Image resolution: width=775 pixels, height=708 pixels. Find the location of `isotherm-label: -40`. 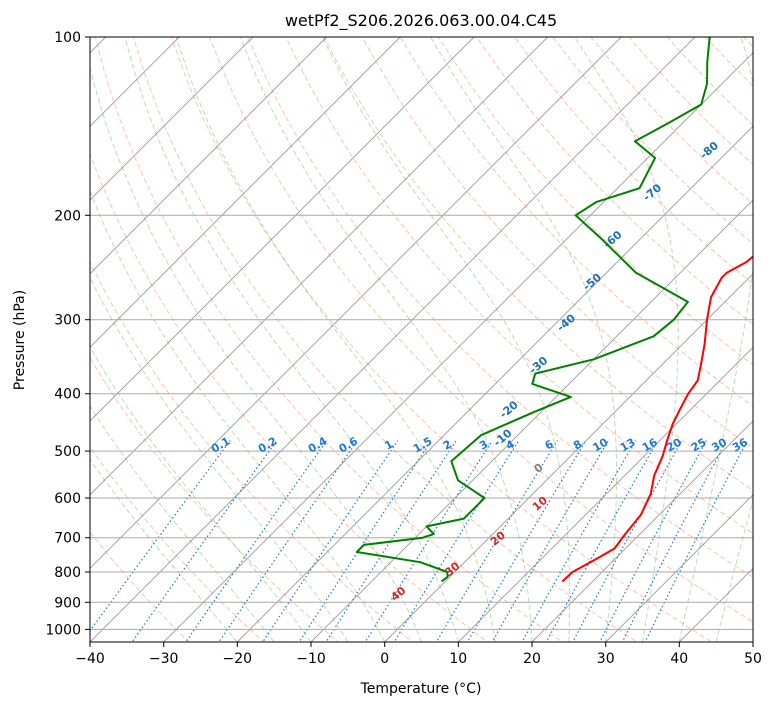

isotherm-label: -40 is located at coordinates (566, 322).